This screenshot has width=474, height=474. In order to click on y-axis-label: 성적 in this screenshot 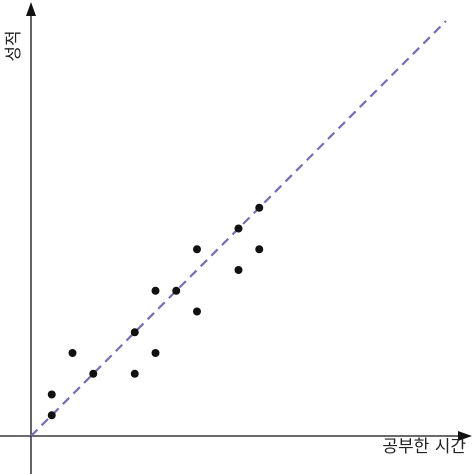, I will do `click(14, 45)`.